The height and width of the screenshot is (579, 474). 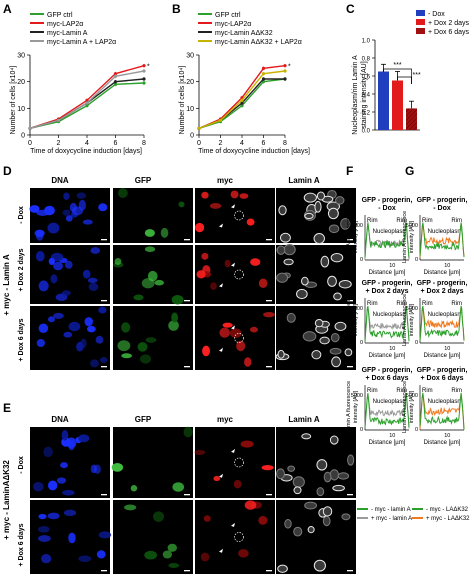 I want to click on legend-label: - myc - LAΔK32, so click(x=447, y=510).